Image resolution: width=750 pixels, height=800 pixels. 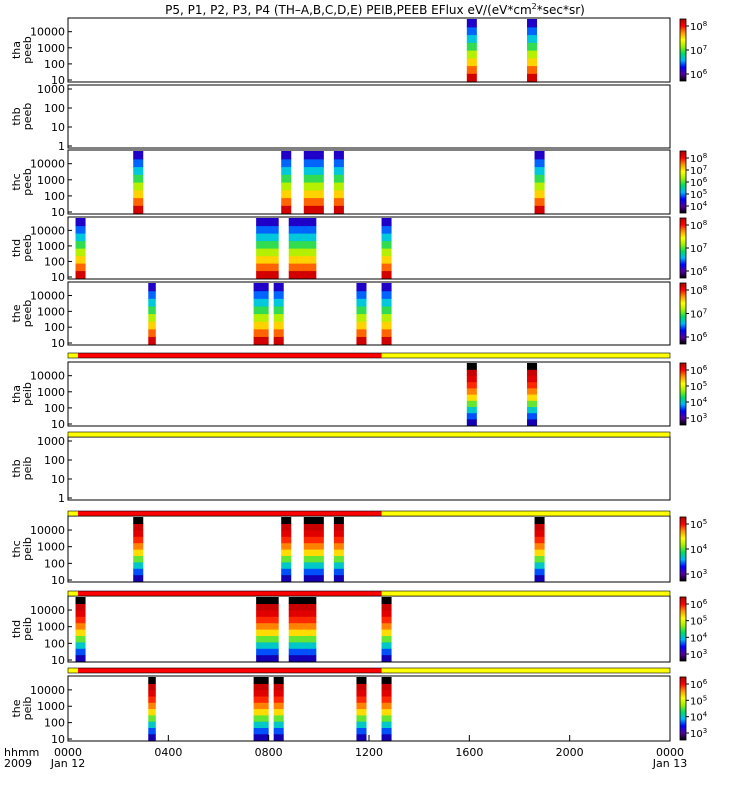 I want to click on colorbar-tick-label: 10⁶, so click(x=699, y=684).